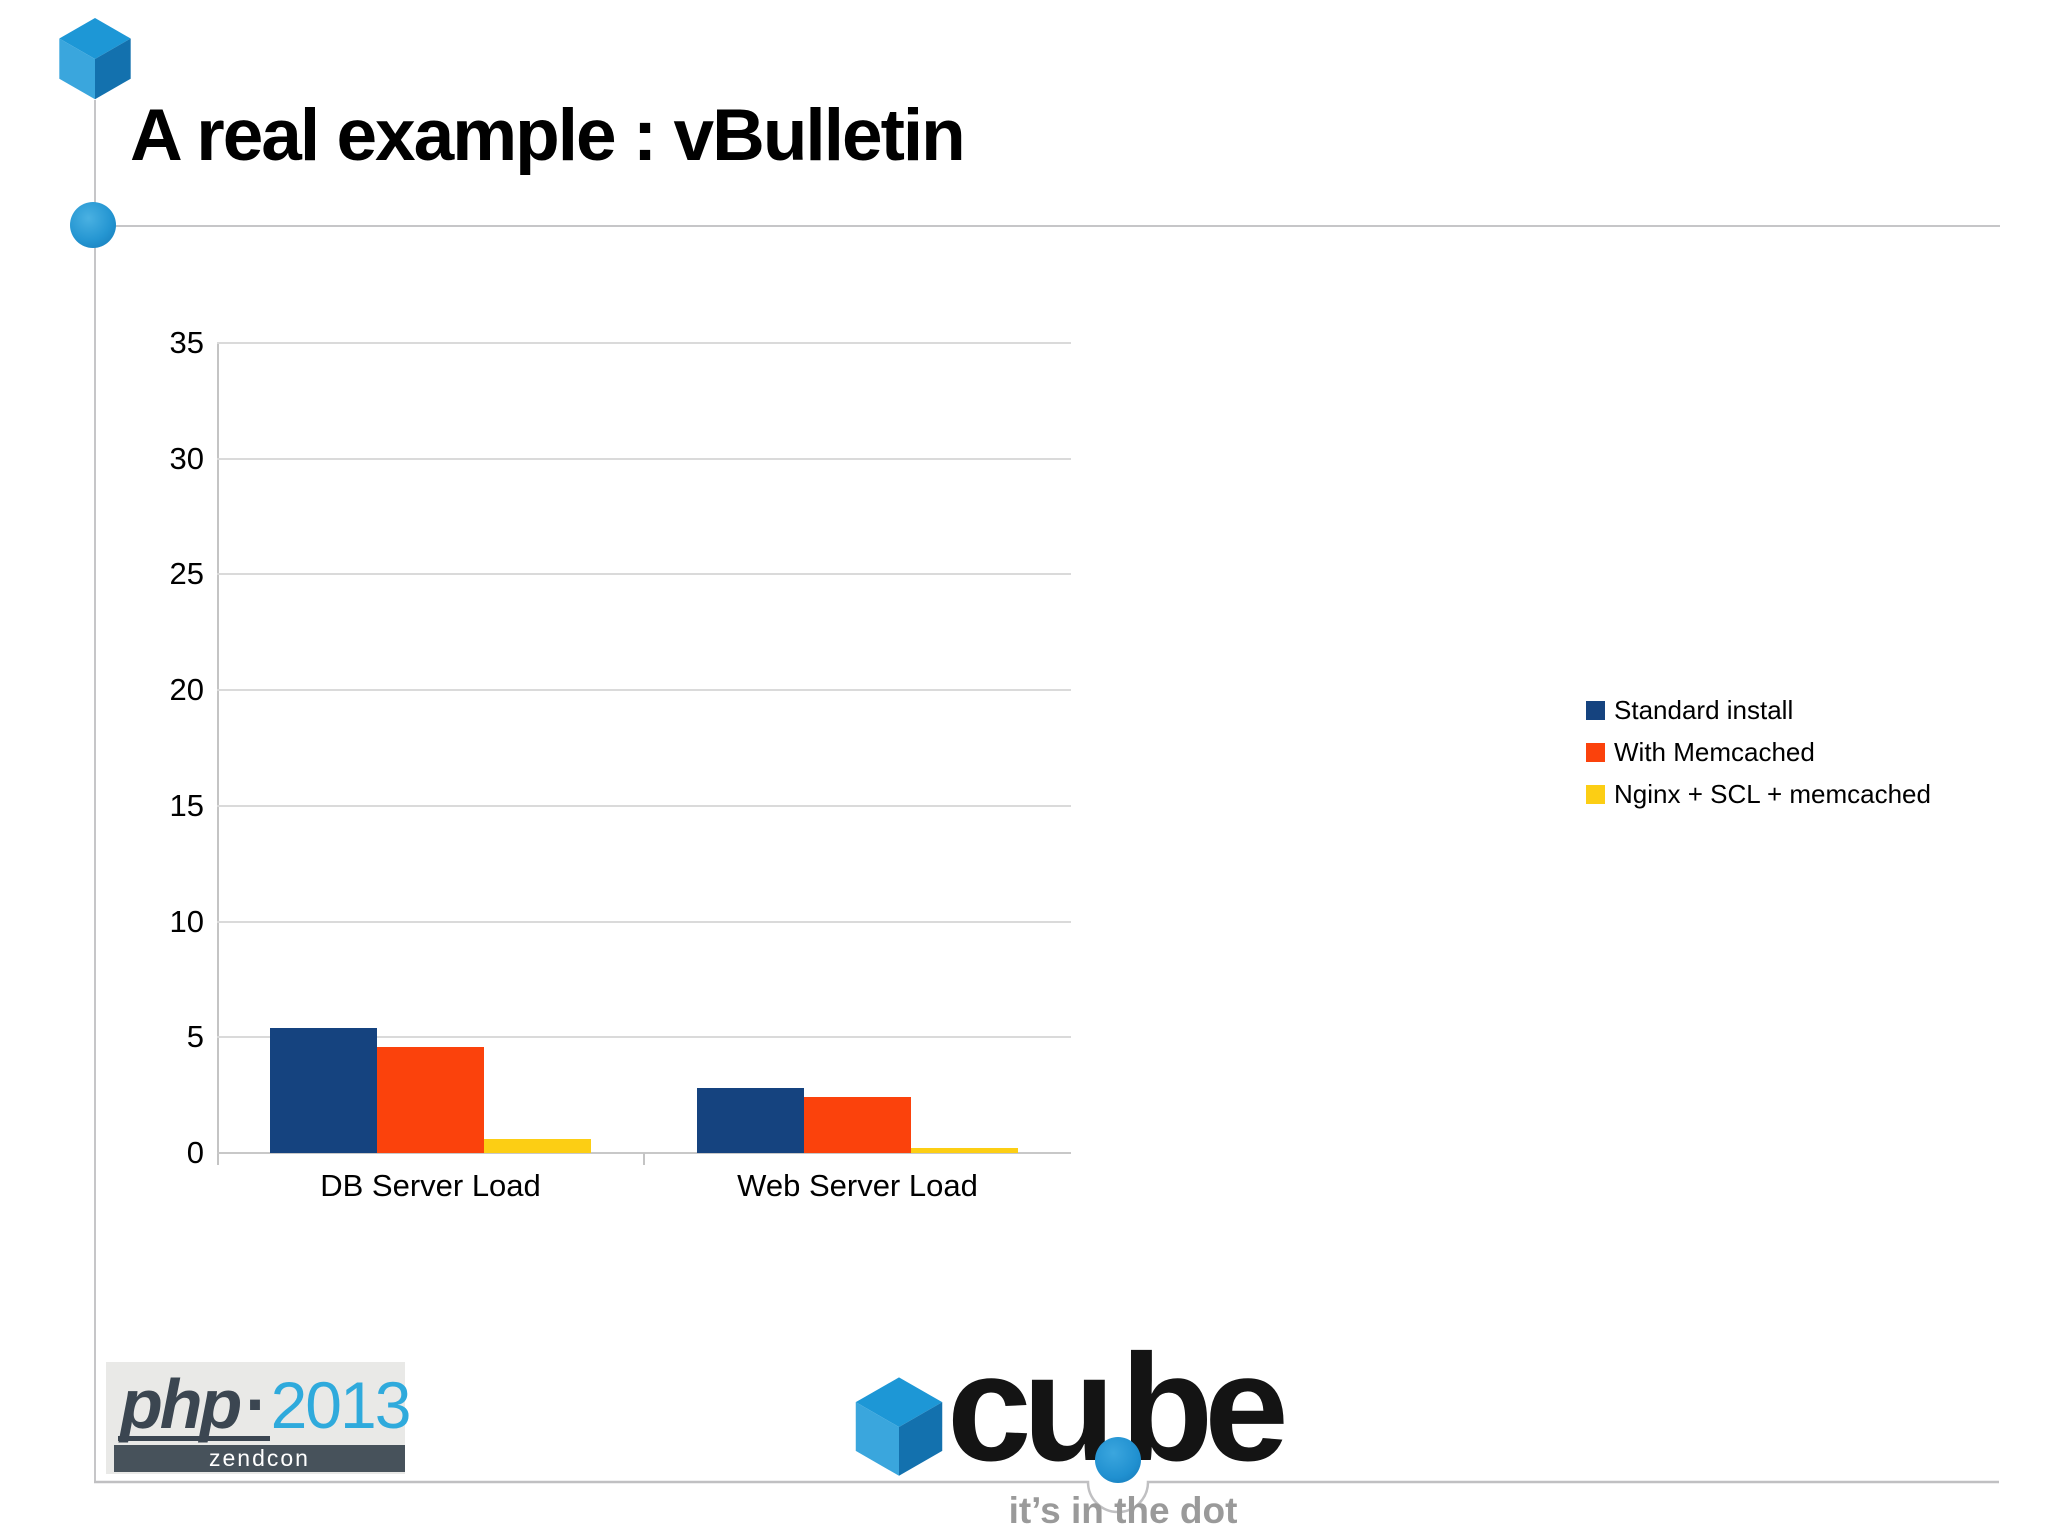 The height and width of the screenshot is (1535, 2048). Describe the element at coordinates (1047, 226) in the screenshot. I see `title-underline` at that location.